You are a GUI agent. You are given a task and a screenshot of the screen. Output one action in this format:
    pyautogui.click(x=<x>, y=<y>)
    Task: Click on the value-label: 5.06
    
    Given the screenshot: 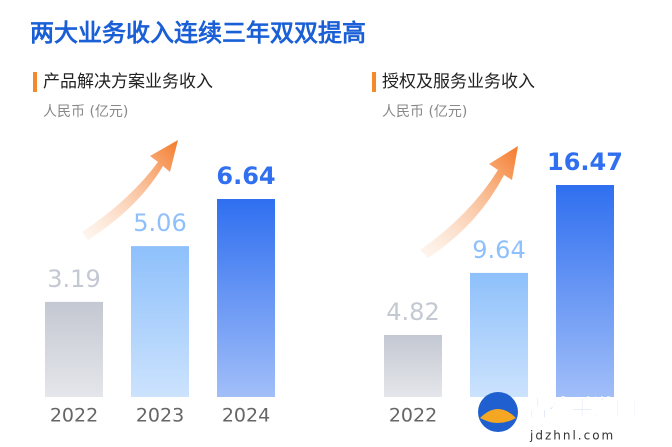 What is the action you would take?
    pyautogui.click(x=159, y=223)
    